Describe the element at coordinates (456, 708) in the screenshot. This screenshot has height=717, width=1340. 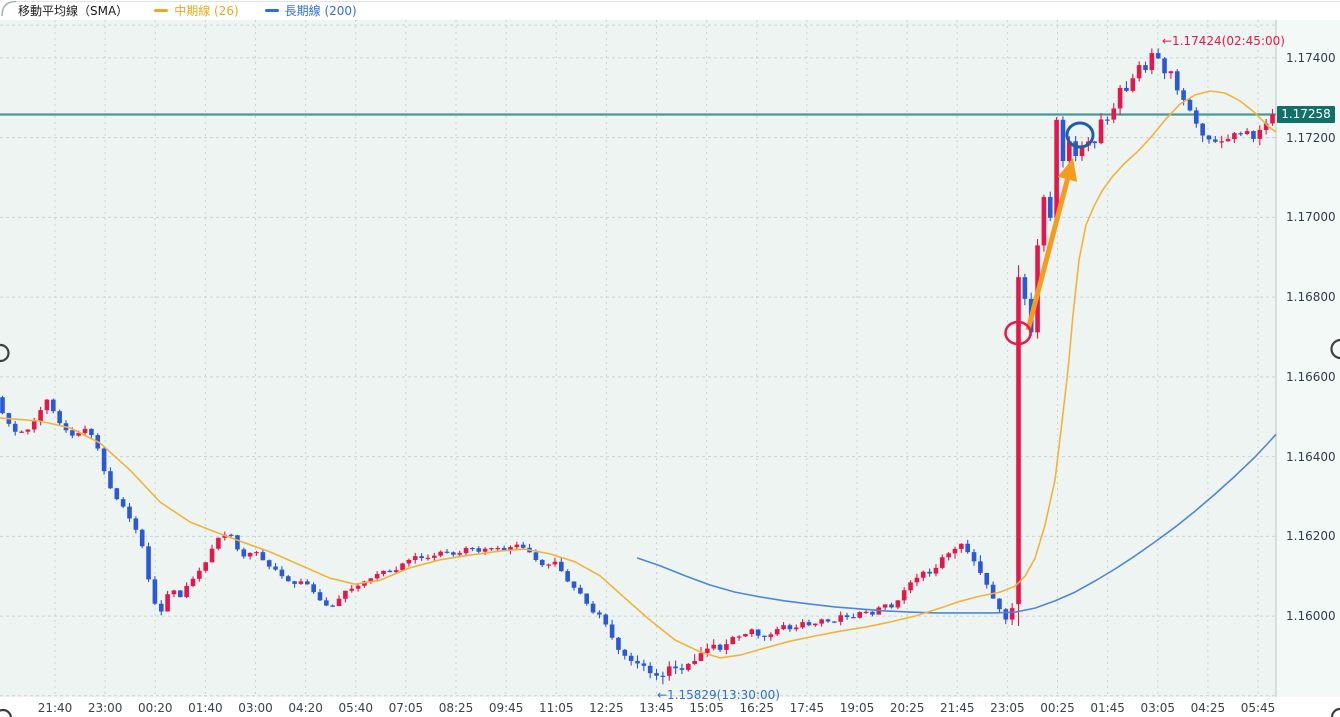
I see `time-tick-label: 08:25` at that location.